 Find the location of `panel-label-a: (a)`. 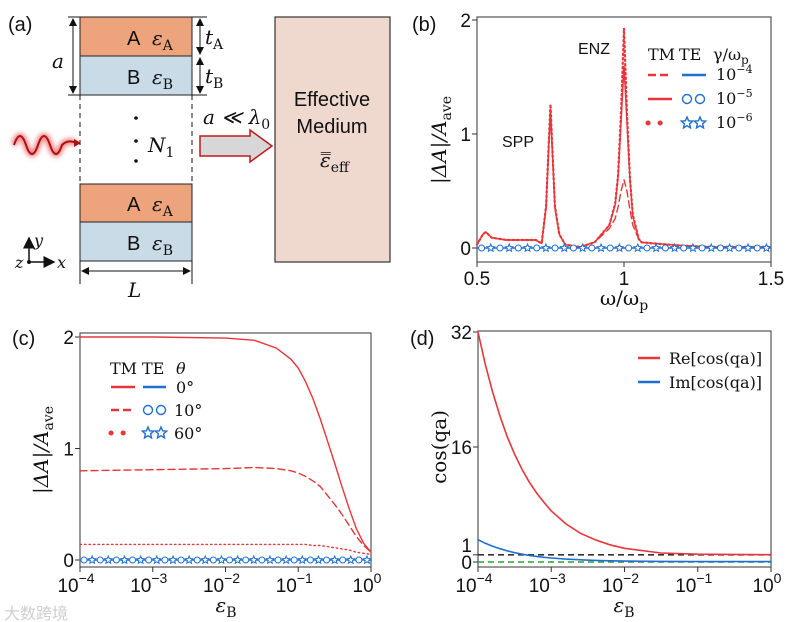

panel-label-a: (a) is located at coordinates (20, 25).